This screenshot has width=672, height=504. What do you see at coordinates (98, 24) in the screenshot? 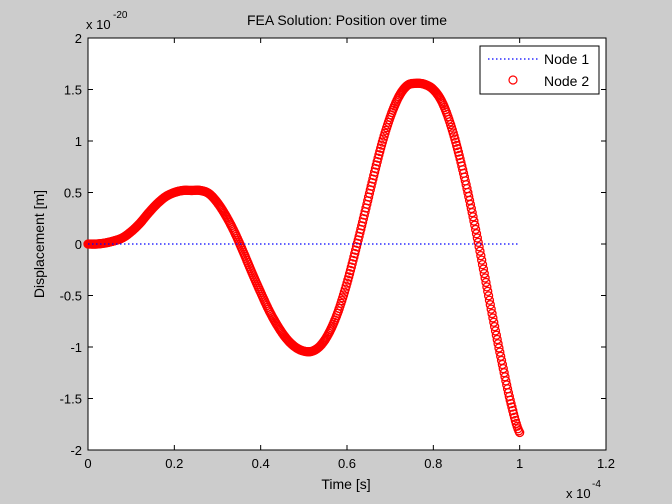
I see `y-exponent-label: x 10` at bounding box center [98, 24].